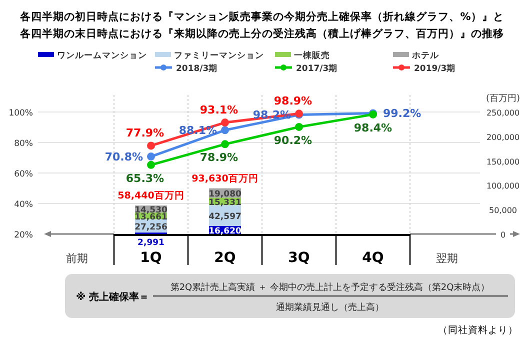 Image resolution: width=525 pixels, height=338 pixels. What do you see at coordinates (219, 110) in the screenshot?
I see `data-label: 93.1%` at bounding box center [219, 110].